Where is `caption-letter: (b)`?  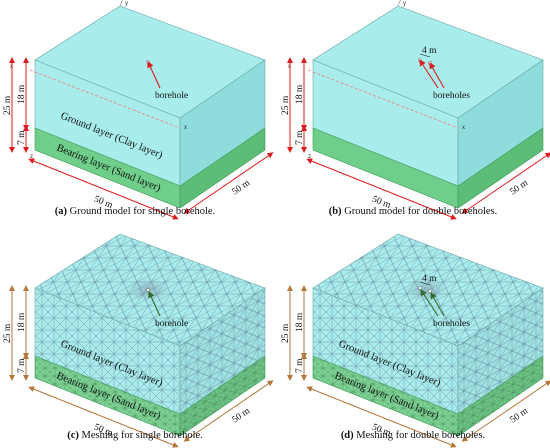 caption-letter: (b) is located at coordinates (335, 211).